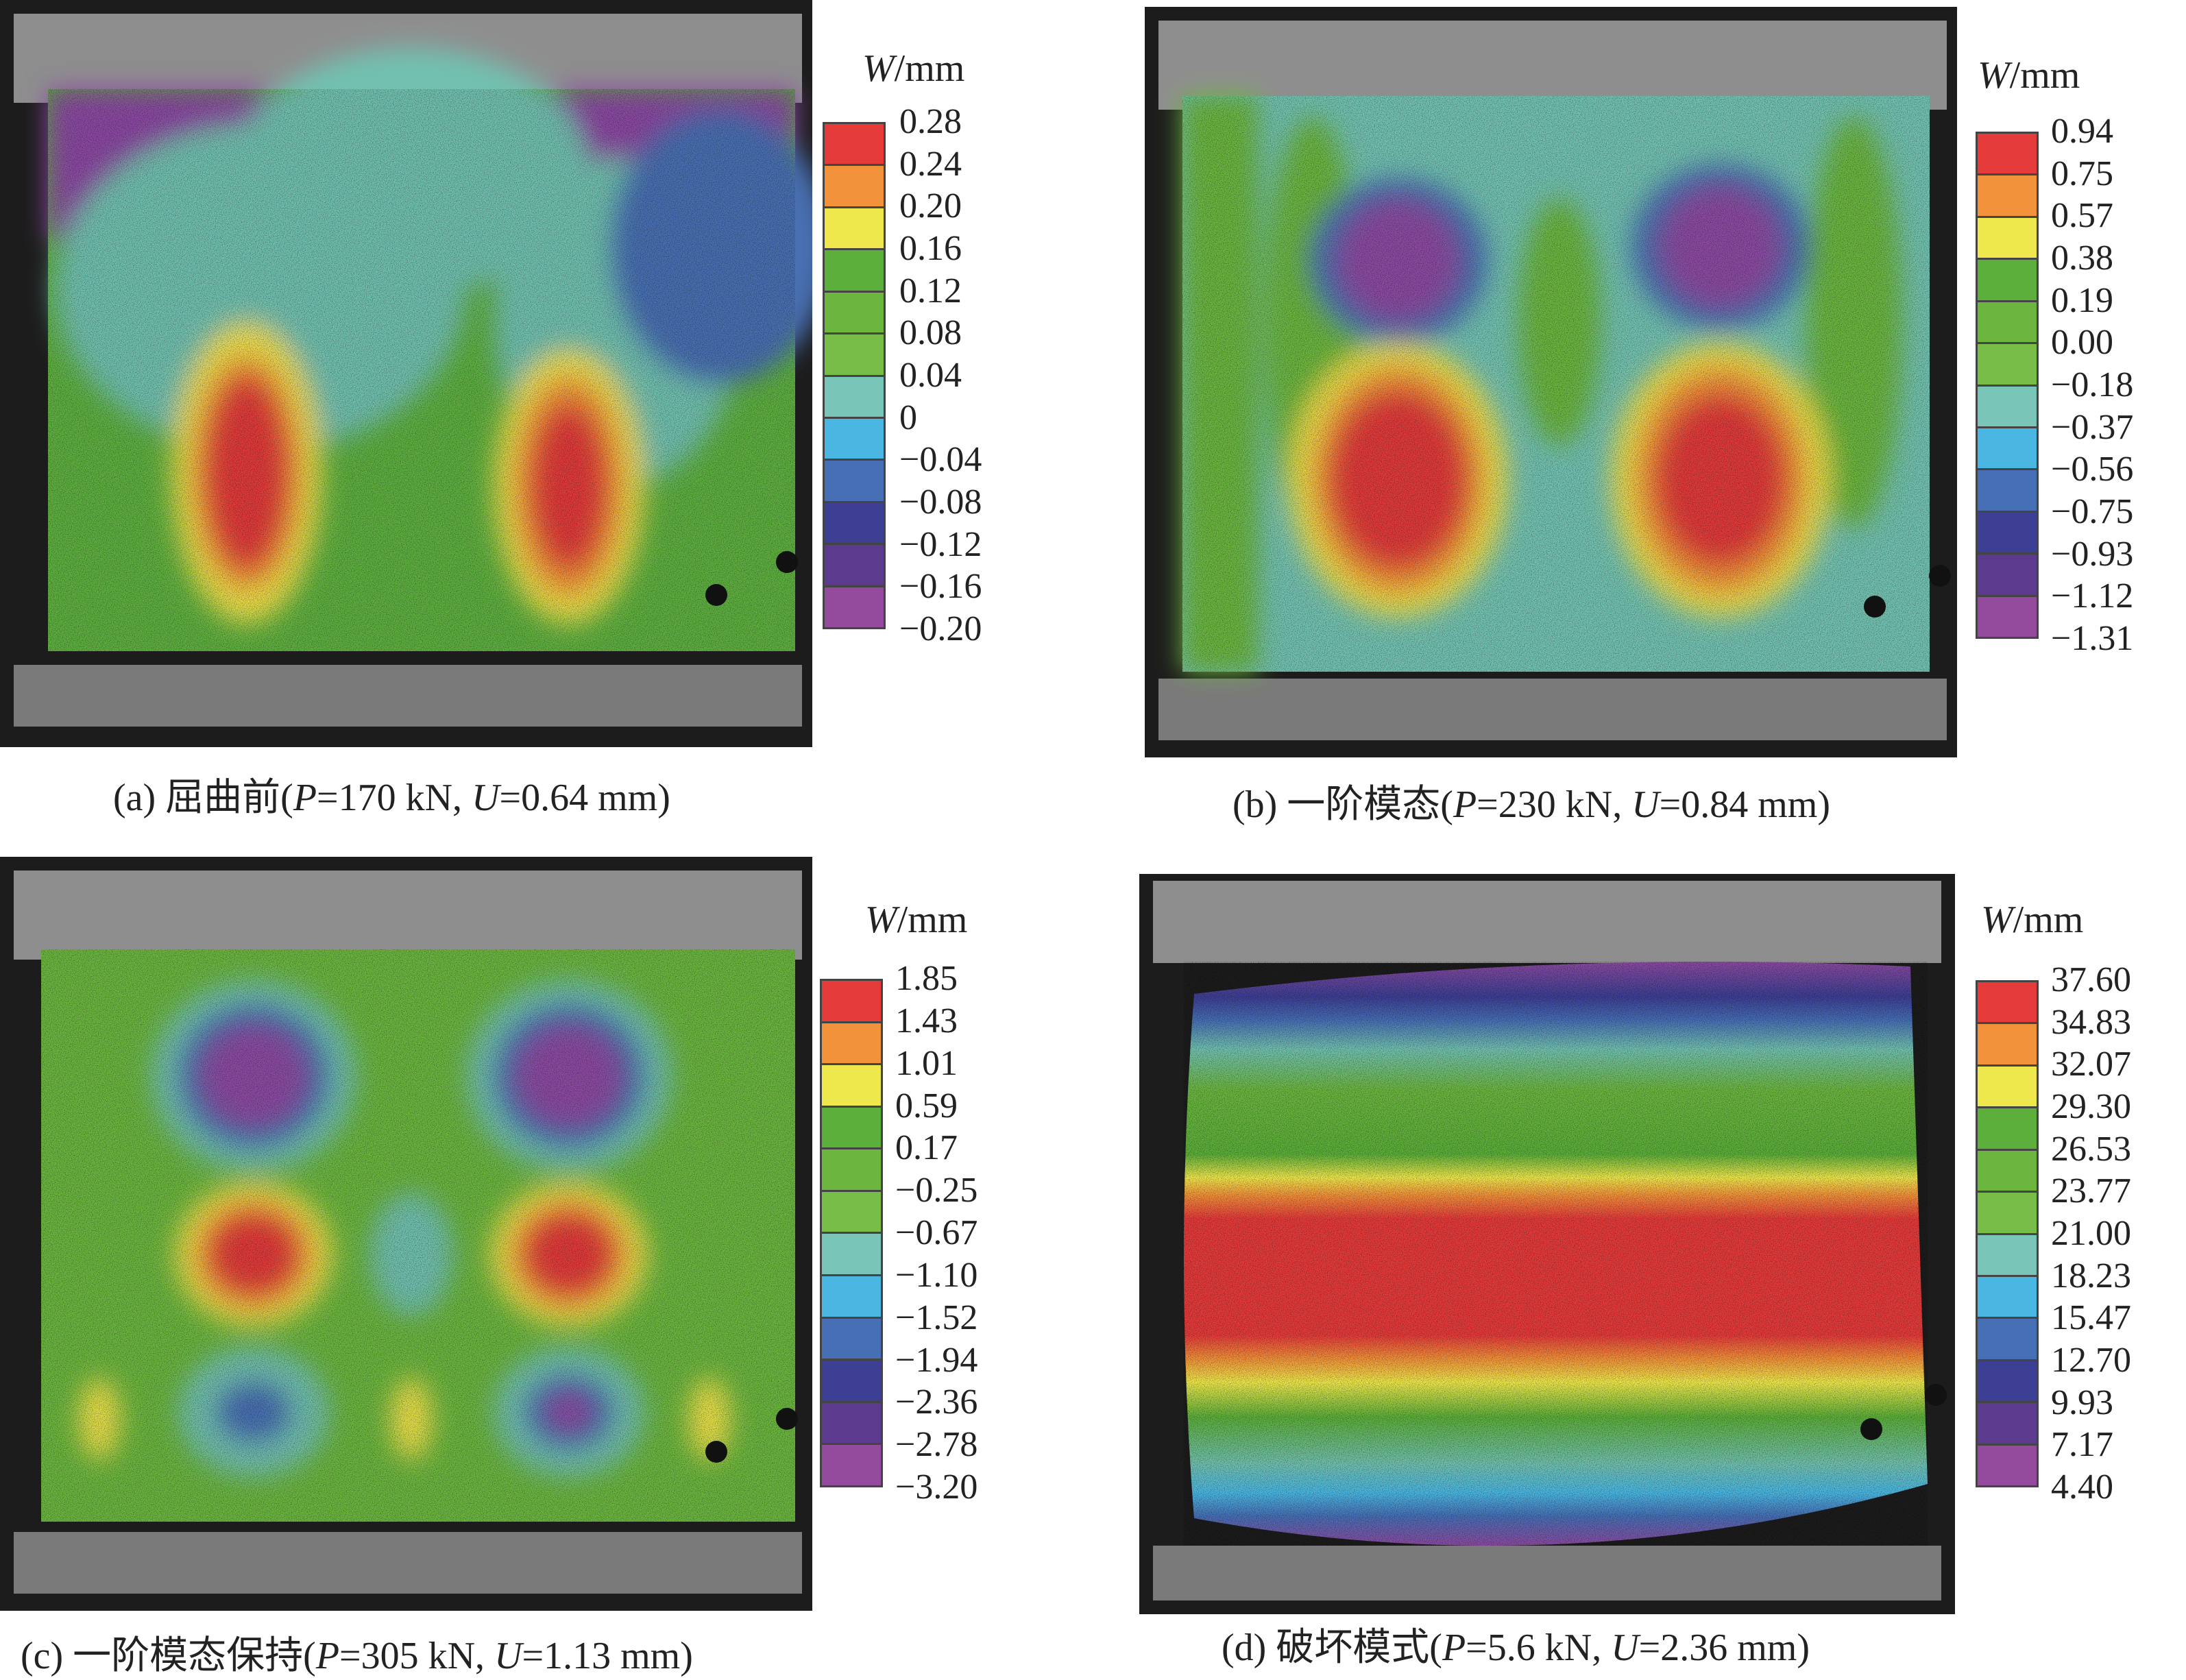 Image resolution: width=2186 pixels, height=1680 pixels. Describe the element at coordinates (2091, 1275) in the screenshot. I see `colorbar-tick-label: 18.23` at that location.